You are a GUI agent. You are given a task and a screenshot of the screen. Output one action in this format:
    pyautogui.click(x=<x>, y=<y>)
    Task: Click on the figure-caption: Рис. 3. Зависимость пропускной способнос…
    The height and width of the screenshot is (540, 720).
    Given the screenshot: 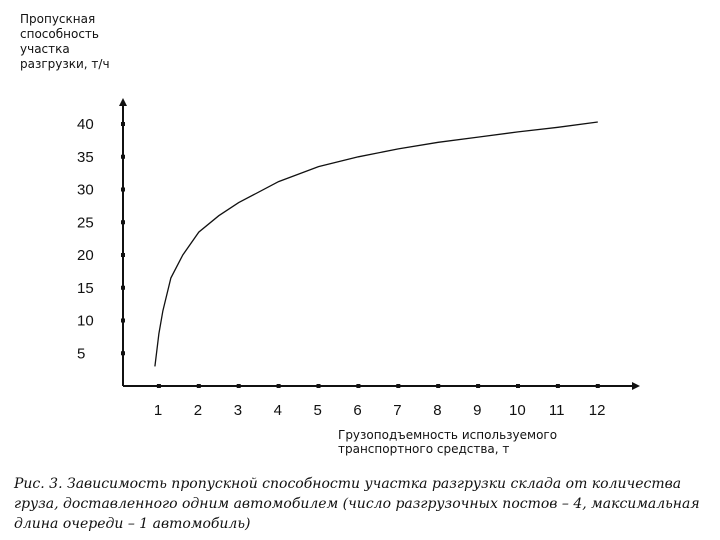 What is the action you would take?
    pyautogui.click(x=357, y=504)
    